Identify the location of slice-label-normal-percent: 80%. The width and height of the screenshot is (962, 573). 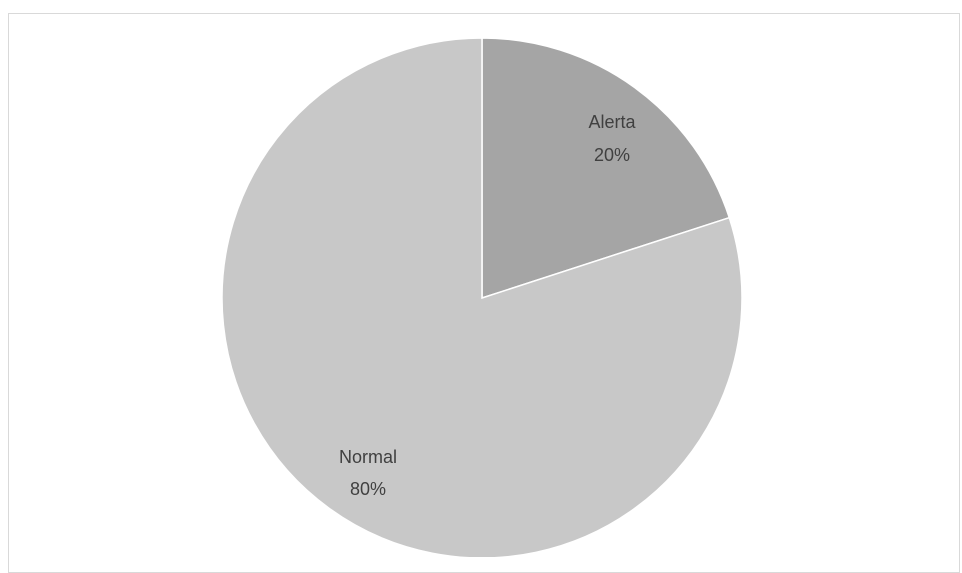
(368, 489).